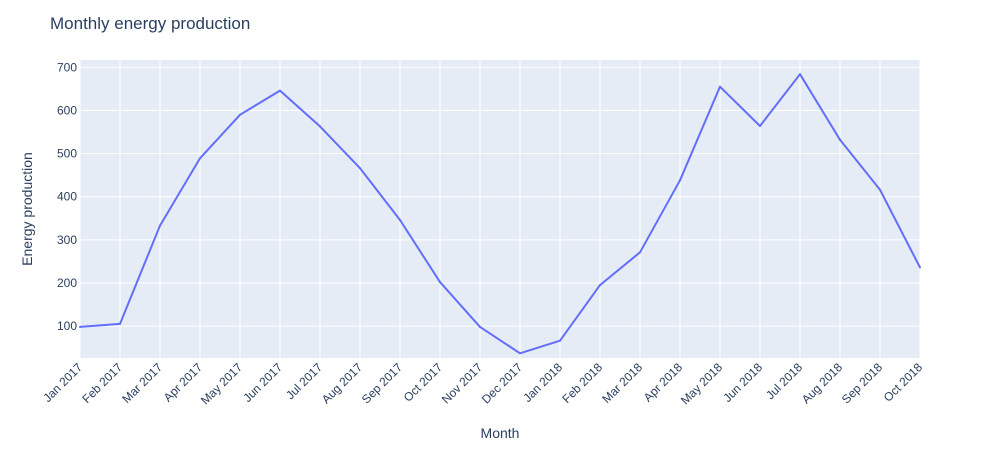 The width and height of the screenshot is (1000, 450). I want to click on x-tick-label: May 2018, so click(701, 383).